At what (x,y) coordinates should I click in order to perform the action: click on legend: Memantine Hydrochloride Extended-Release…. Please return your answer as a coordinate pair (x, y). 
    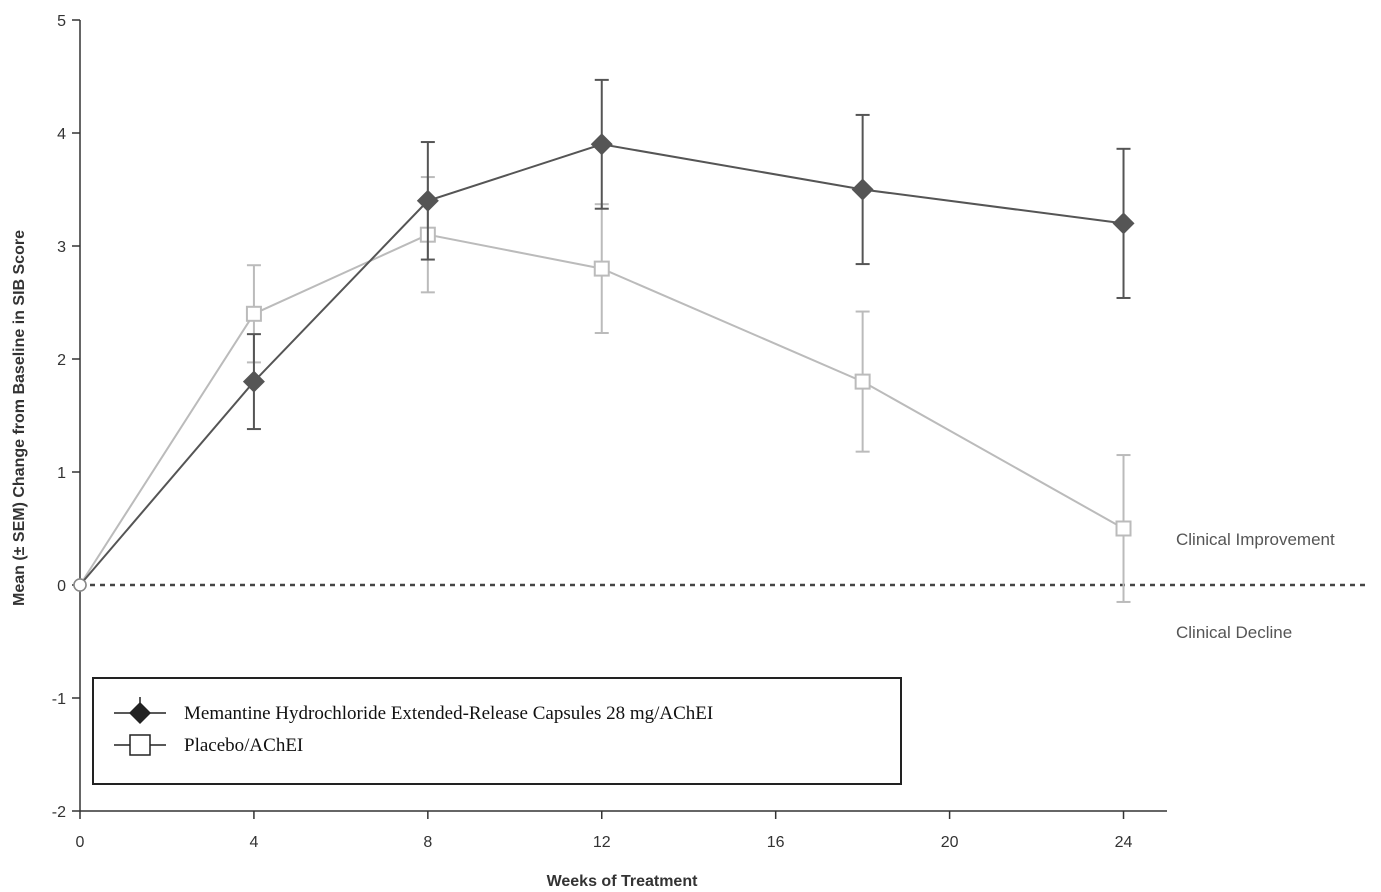
    Looking at the image, I should click on (497, 731).